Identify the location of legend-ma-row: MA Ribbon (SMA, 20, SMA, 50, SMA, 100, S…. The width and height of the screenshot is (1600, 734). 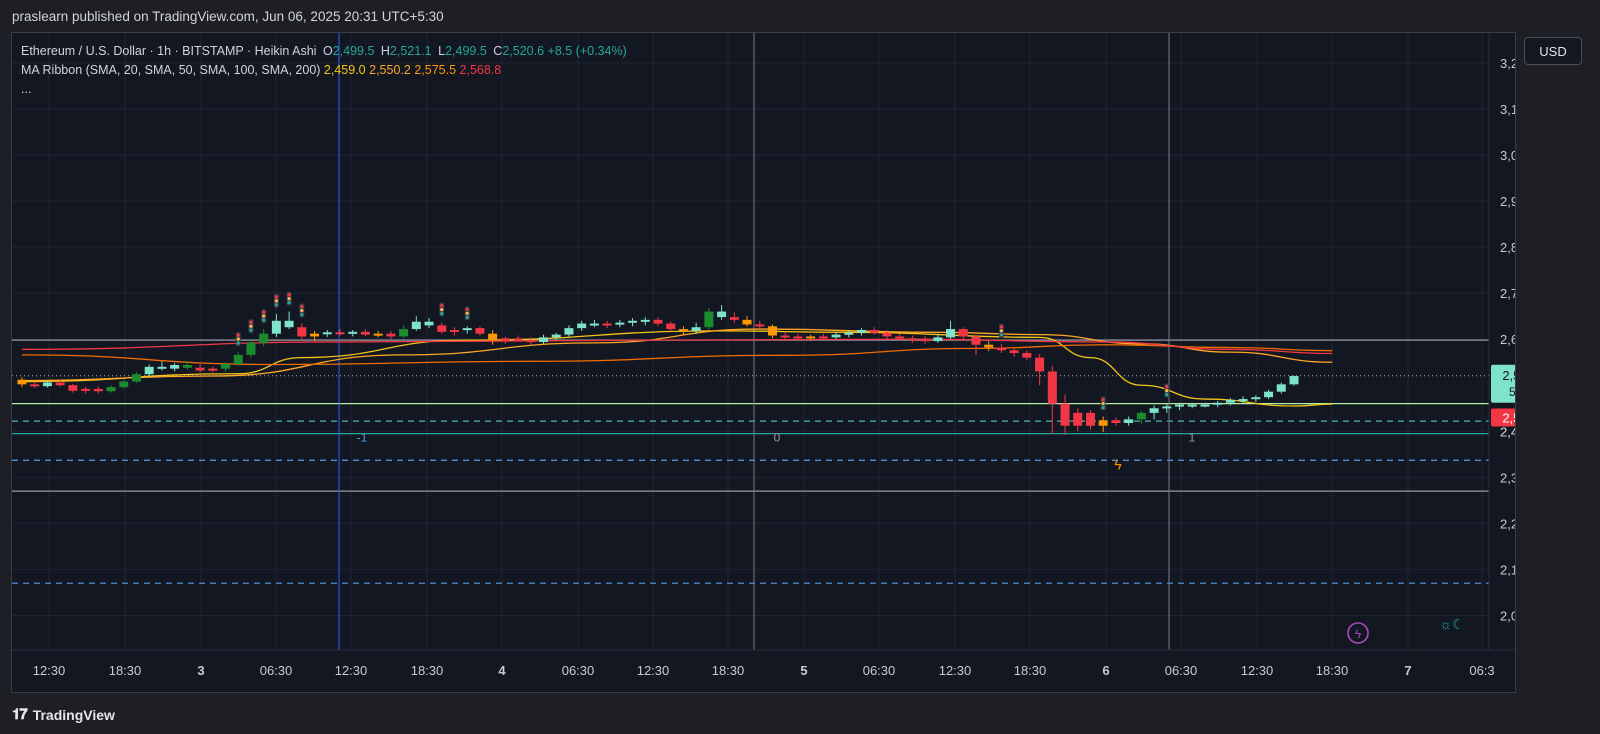
(324, 70).